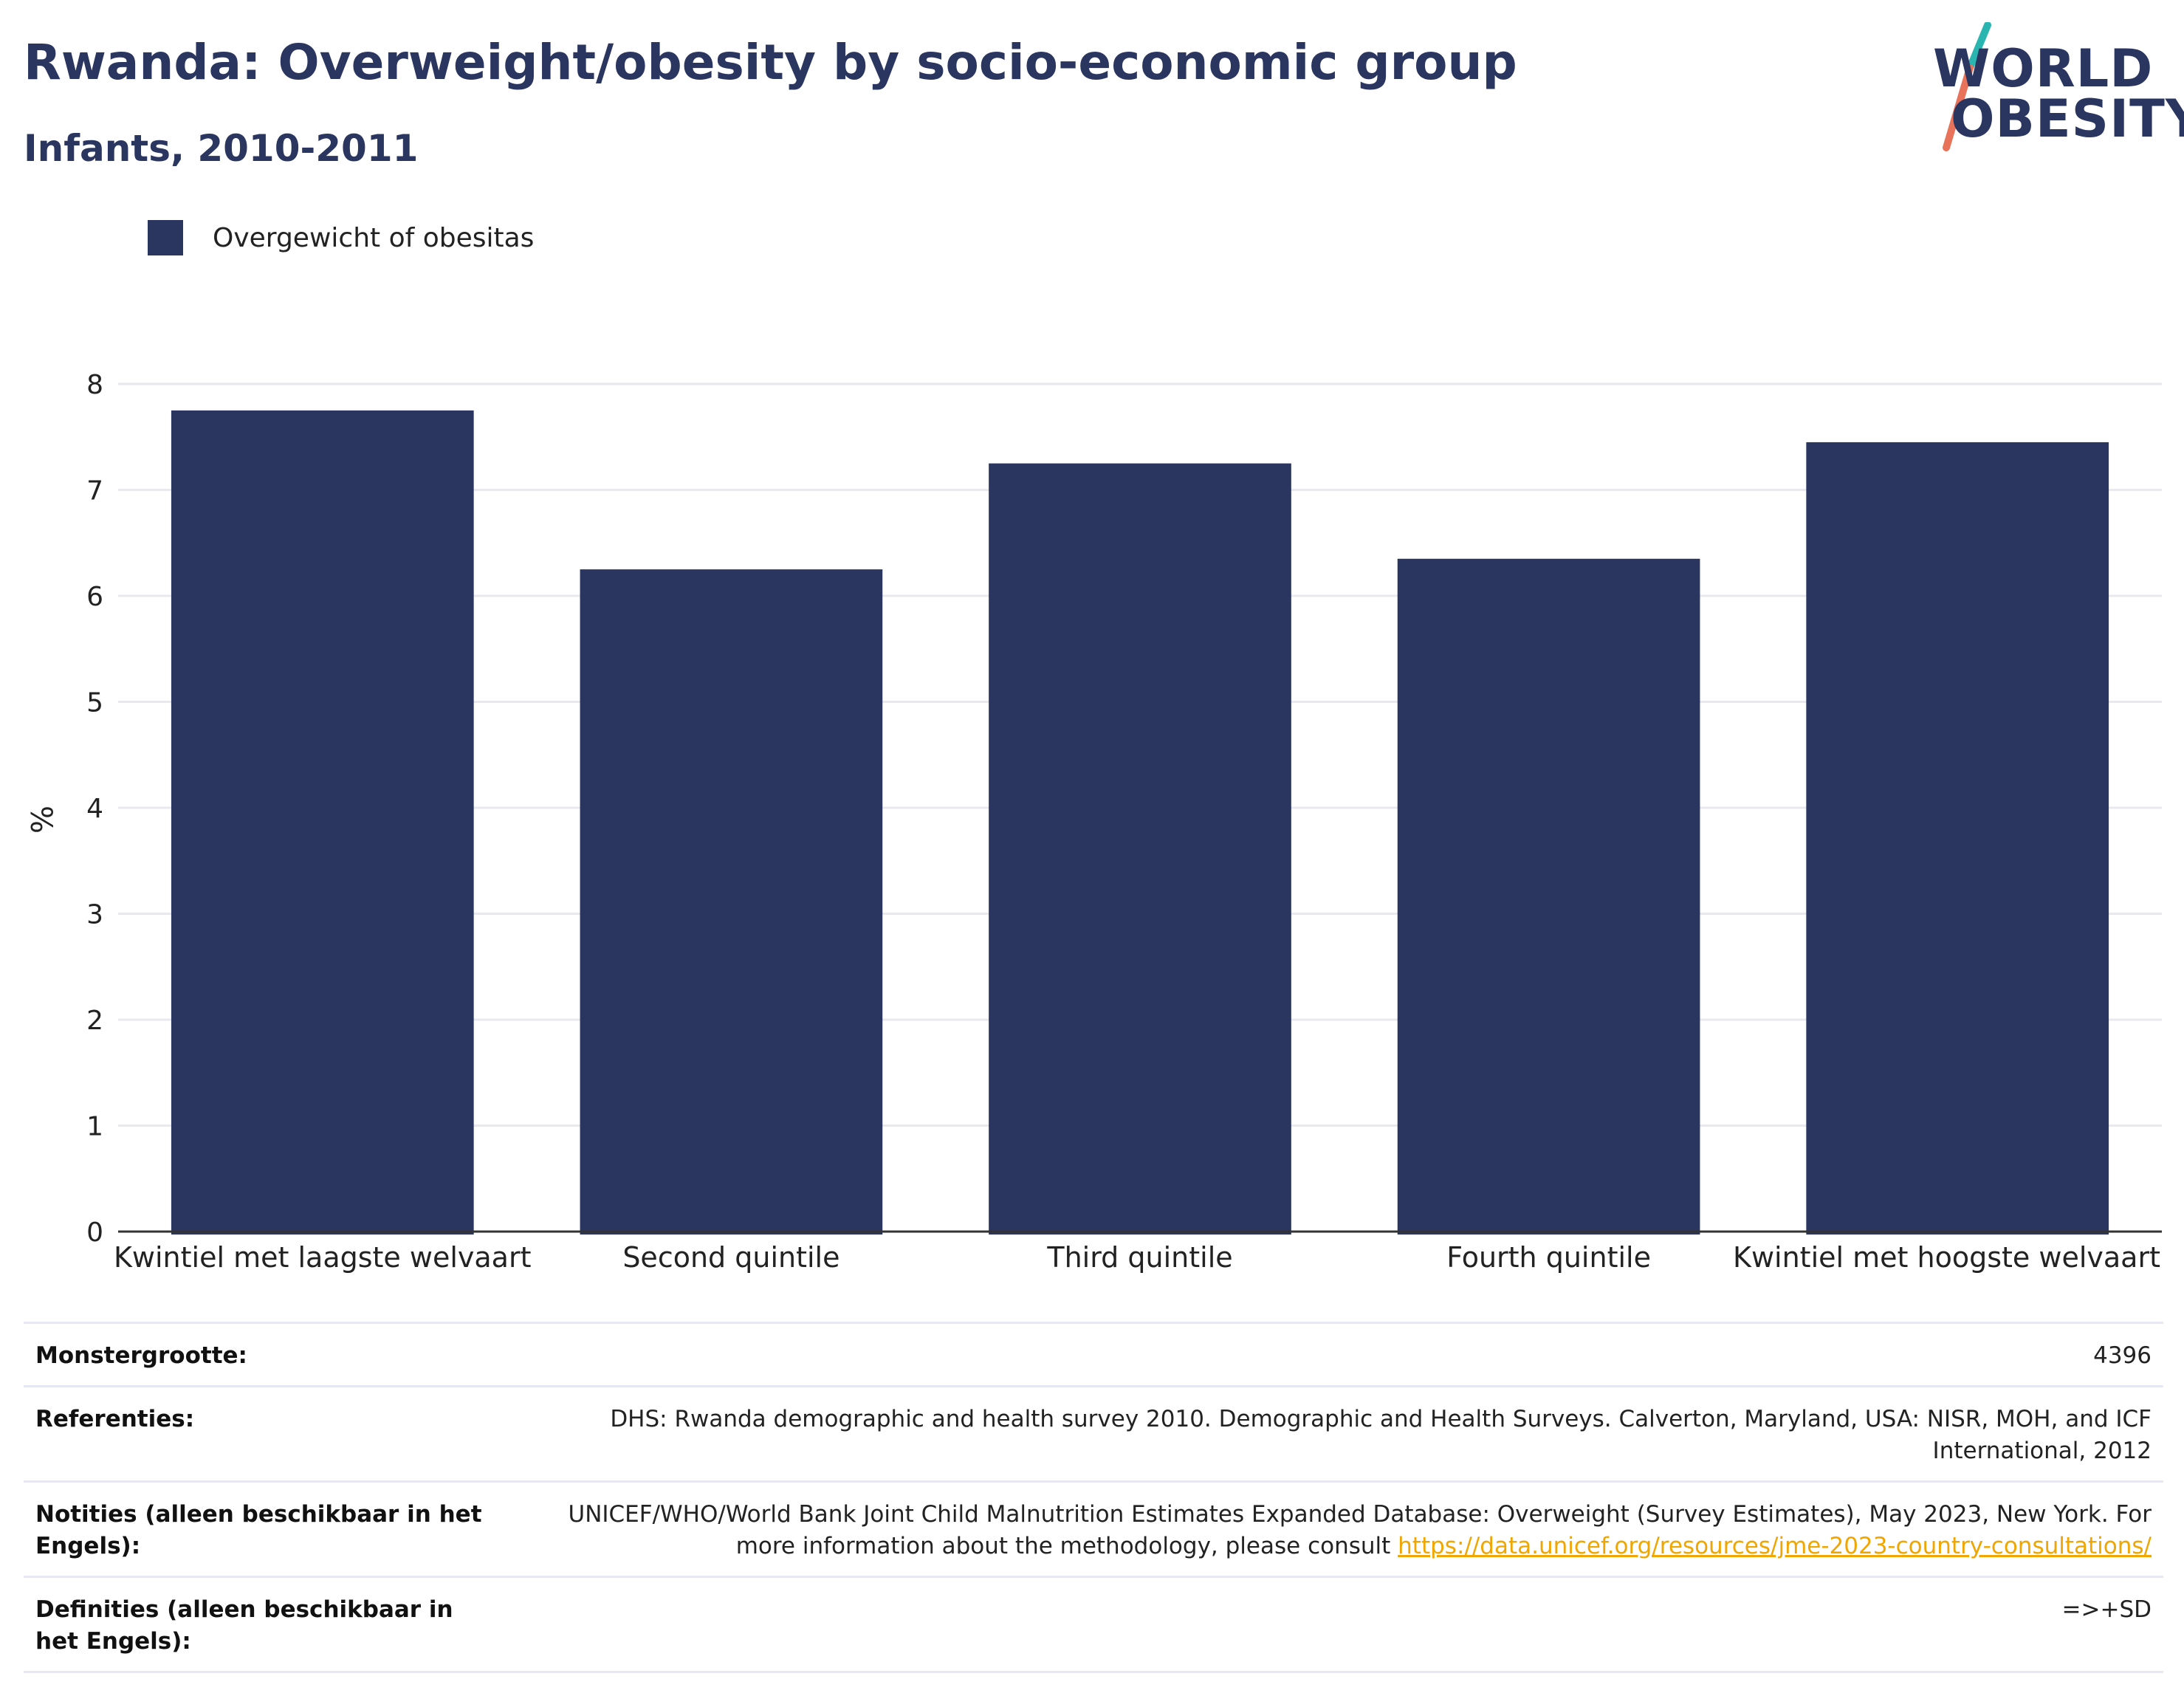 The height and width of the screenshot is (1696, 2184). I want to click on x-tick-label: Kwintiel met laagste welvaart, so click(323, 1257).